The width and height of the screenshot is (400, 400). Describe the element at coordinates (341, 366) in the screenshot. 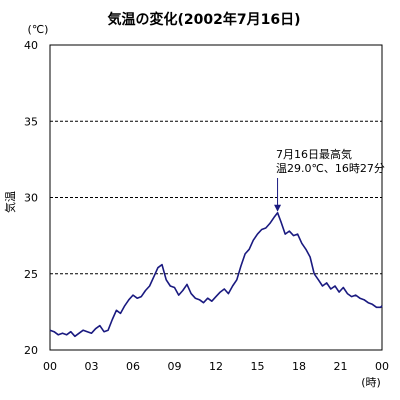

I see `x-tick-label: 21` at that location.